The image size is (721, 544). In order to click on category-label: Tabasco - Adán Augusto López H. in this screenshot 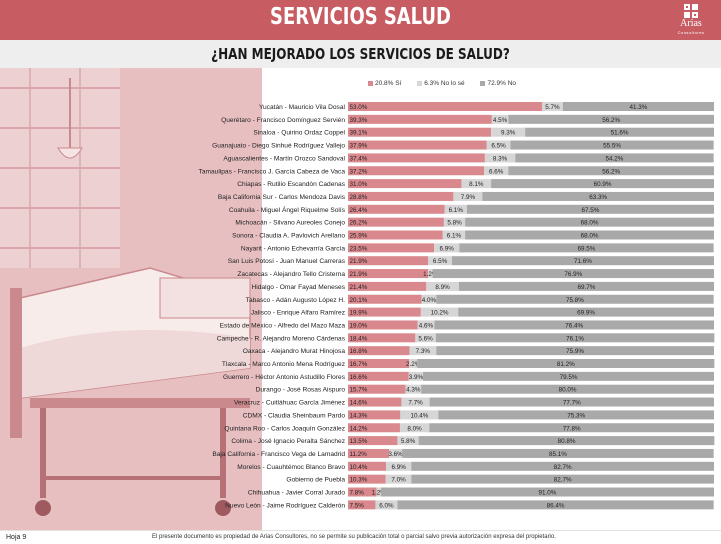, I will do `click(296, 300)`.